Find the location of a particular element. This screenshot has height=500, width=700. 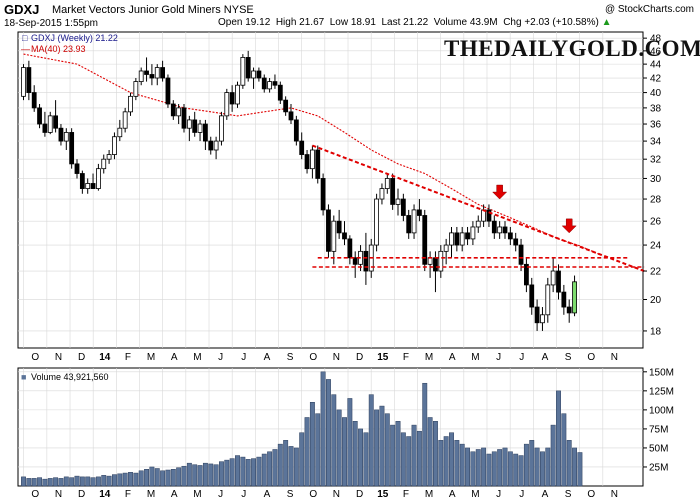

price-x-tick-label: D is located at coordinates (359, 357).